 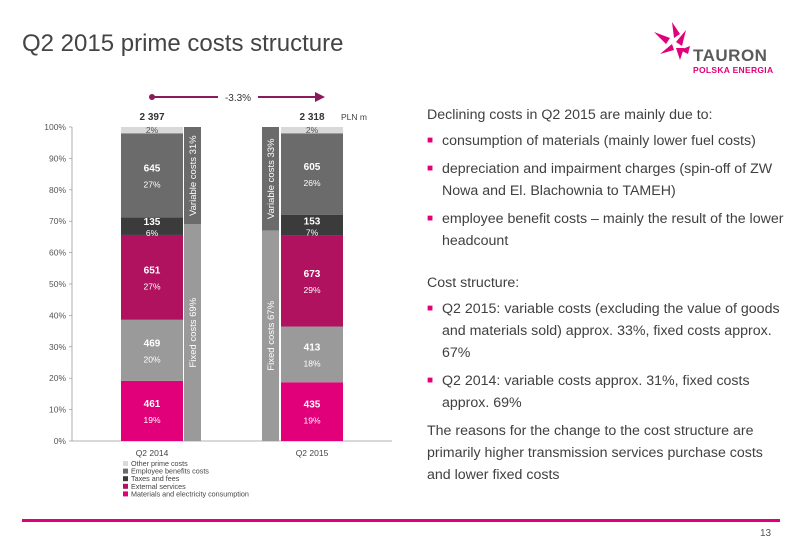 I want to click on logo-name: TAURON, so click(x=730, y=55).